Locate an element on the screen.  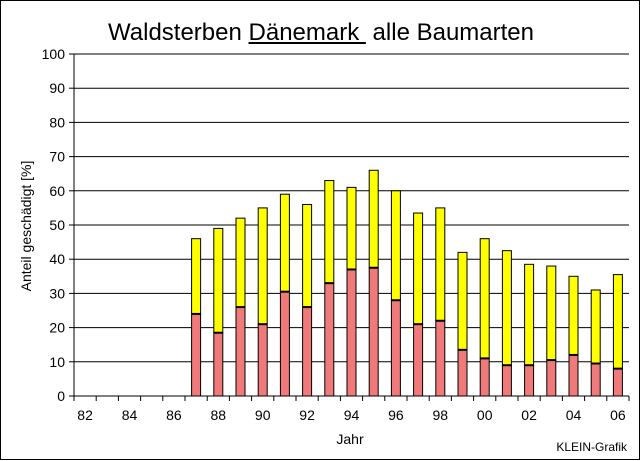
bar-lower-2000 is located at coordinates (484, 377).